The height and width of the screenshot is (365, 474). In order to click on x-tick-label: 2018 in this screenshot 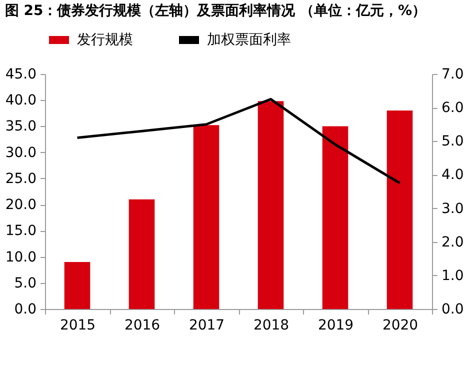, I will do `click(271, 326)`.